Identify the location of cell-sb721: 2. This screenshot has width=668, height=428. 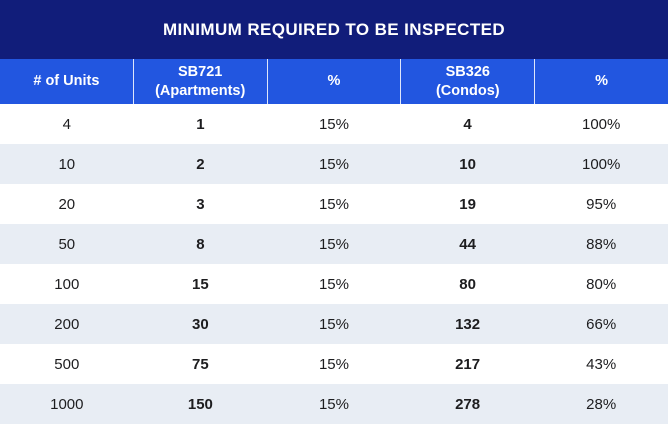
(200, 164).